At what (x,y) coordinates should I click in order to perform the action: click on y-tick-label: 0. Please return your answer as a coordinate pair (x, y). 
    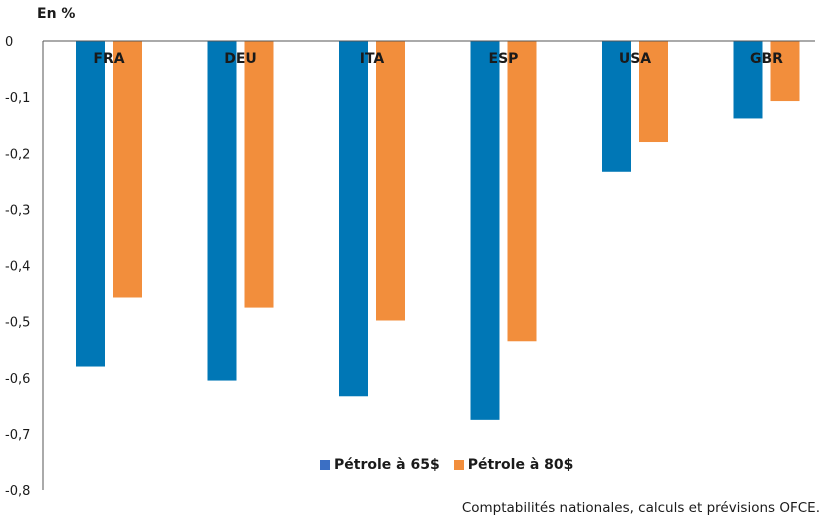
    Looking at the image, I should click on (9, 42).